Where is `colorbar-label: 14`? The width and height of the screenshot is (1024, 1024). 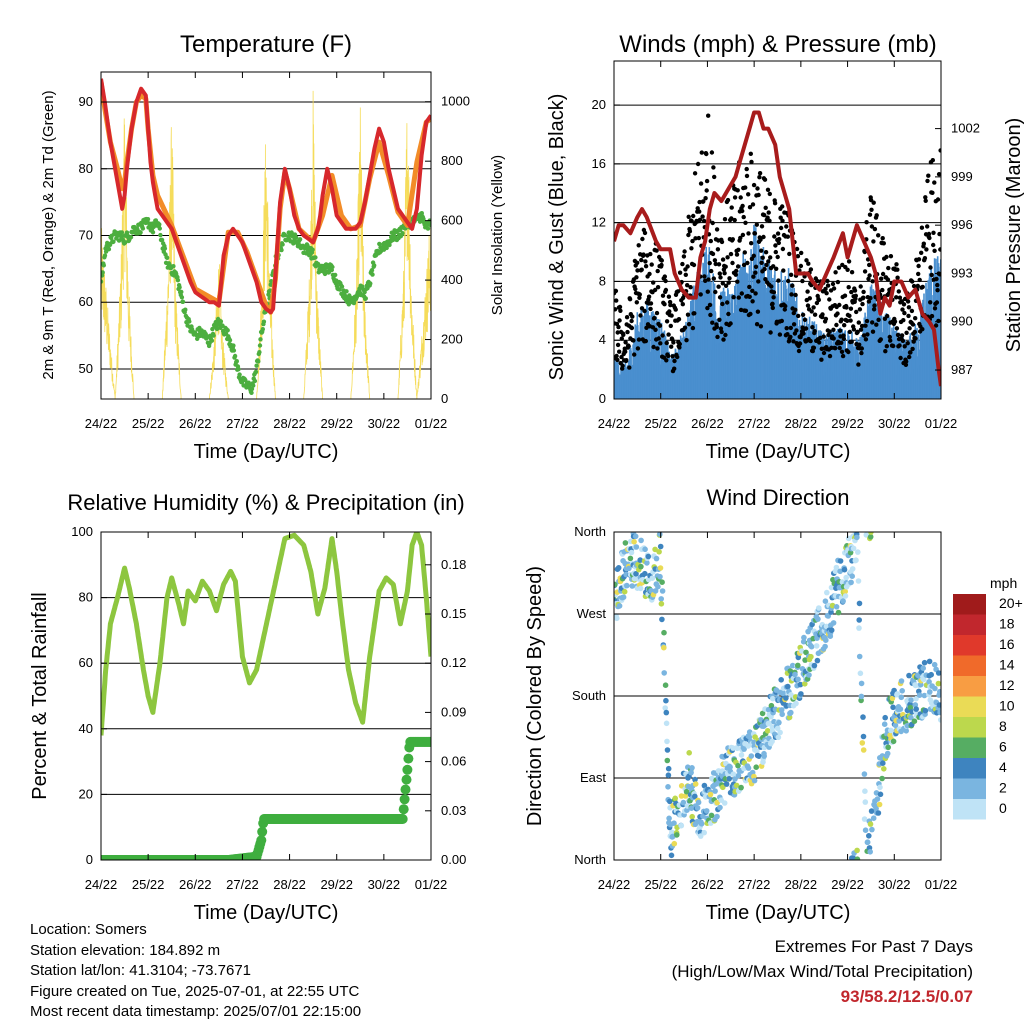
colorbar-label: 14 is located at coordinates (1007, 665).